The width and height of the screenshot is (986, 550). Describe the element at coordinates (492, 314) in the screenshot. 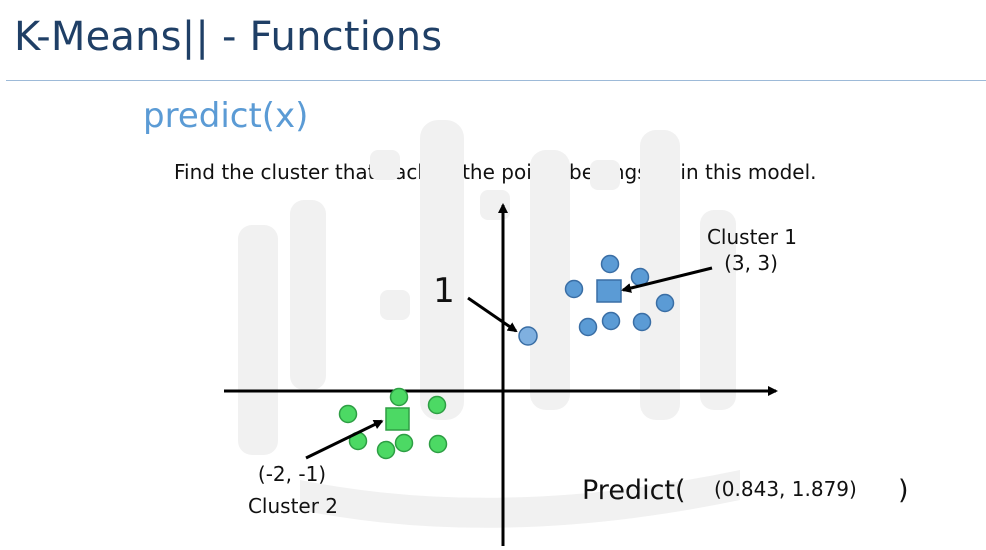

I see `prediction-pointer-arrow` at that location.